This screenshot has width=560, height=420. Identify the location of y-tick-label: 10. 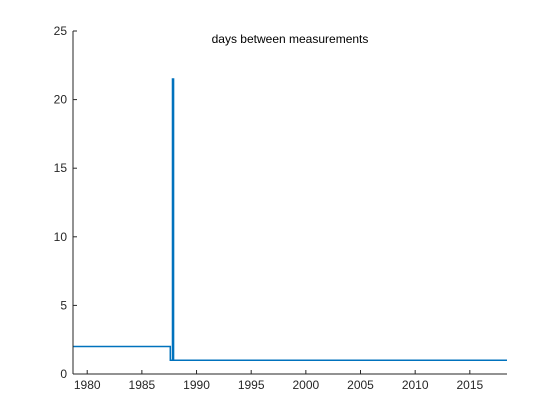
(61, 237).